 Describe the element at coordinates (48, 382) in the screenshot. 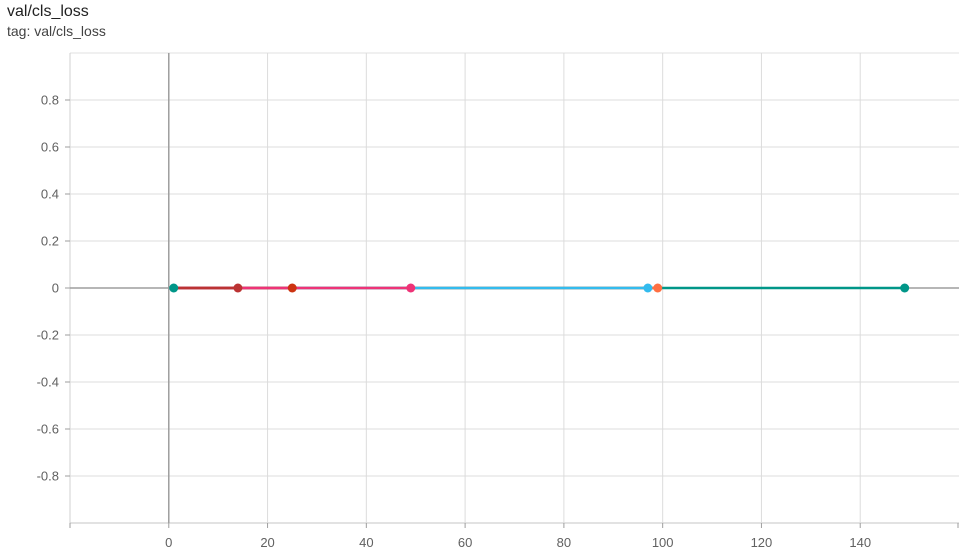

I see `y-tick-label: -0.4` at that location.